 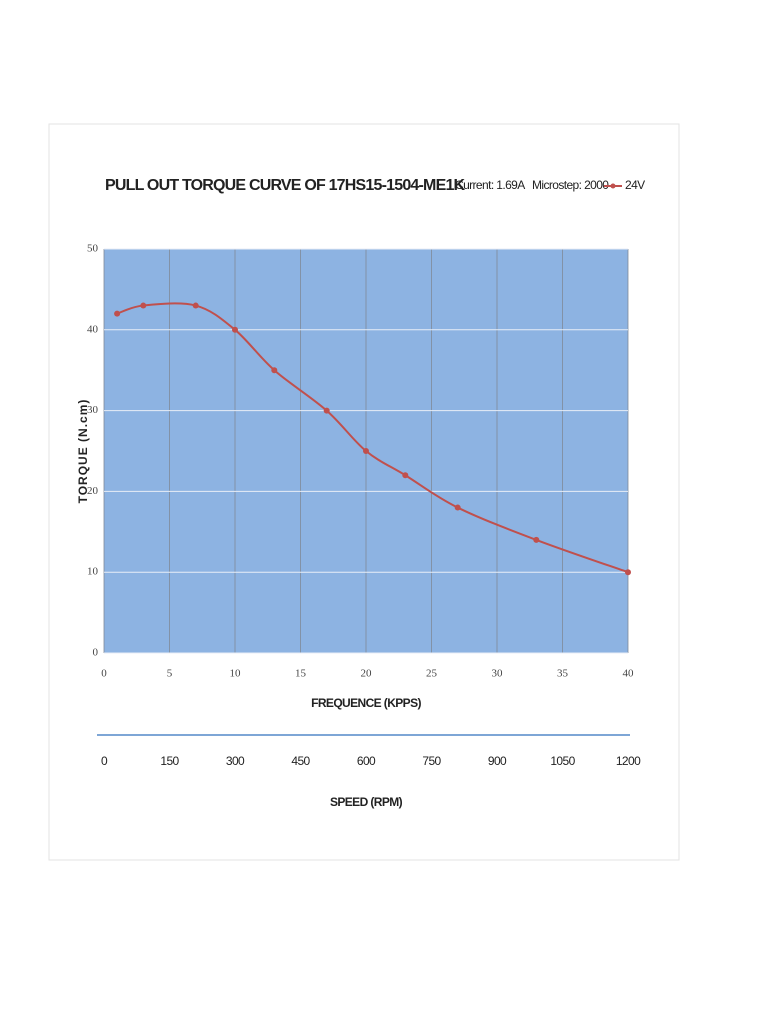 I want to click on x-axis-label: FREQUENCE (KPPS), so click(x=366, y=703).